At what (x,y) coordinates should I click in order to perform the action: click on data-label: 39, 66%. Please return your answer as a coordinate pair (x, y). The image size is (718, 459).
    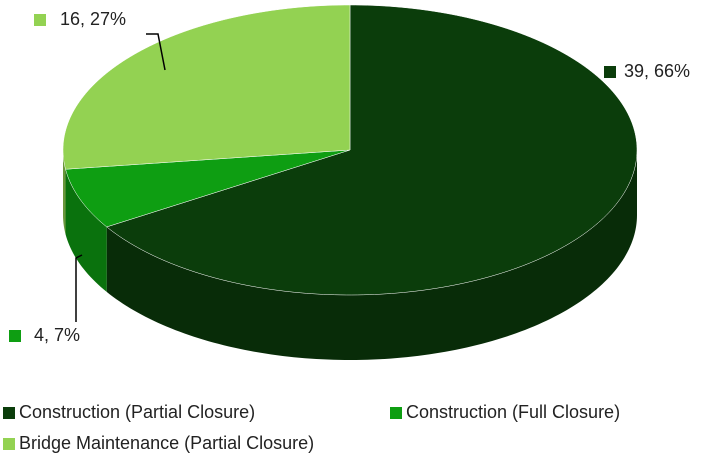
    Looking at the image, I should click on (657, 71).